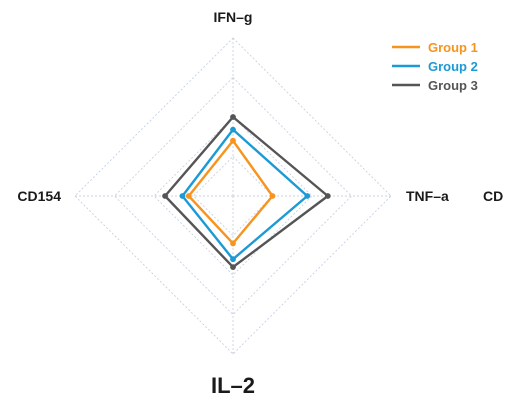  I want to click on radar-series, so click(246, 192).